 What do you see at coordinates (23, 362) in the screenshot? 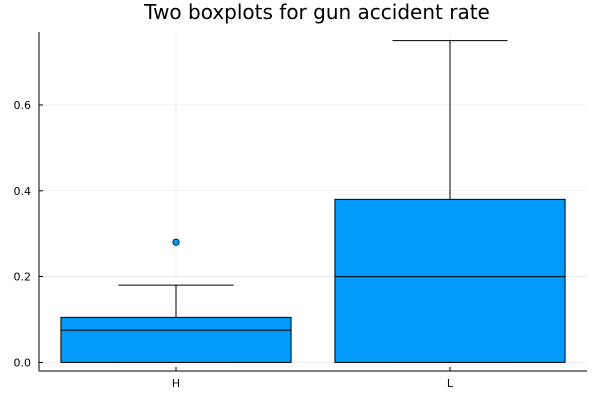
I see `y-tick-label: 0.0` at bounding box center [23, 362].